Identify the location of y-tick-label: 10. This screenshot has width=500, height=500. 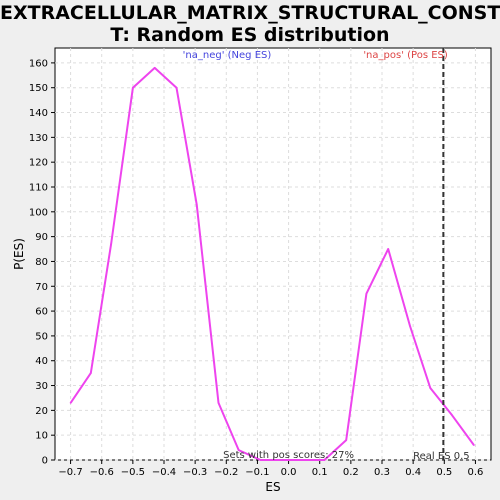
(41, 436).